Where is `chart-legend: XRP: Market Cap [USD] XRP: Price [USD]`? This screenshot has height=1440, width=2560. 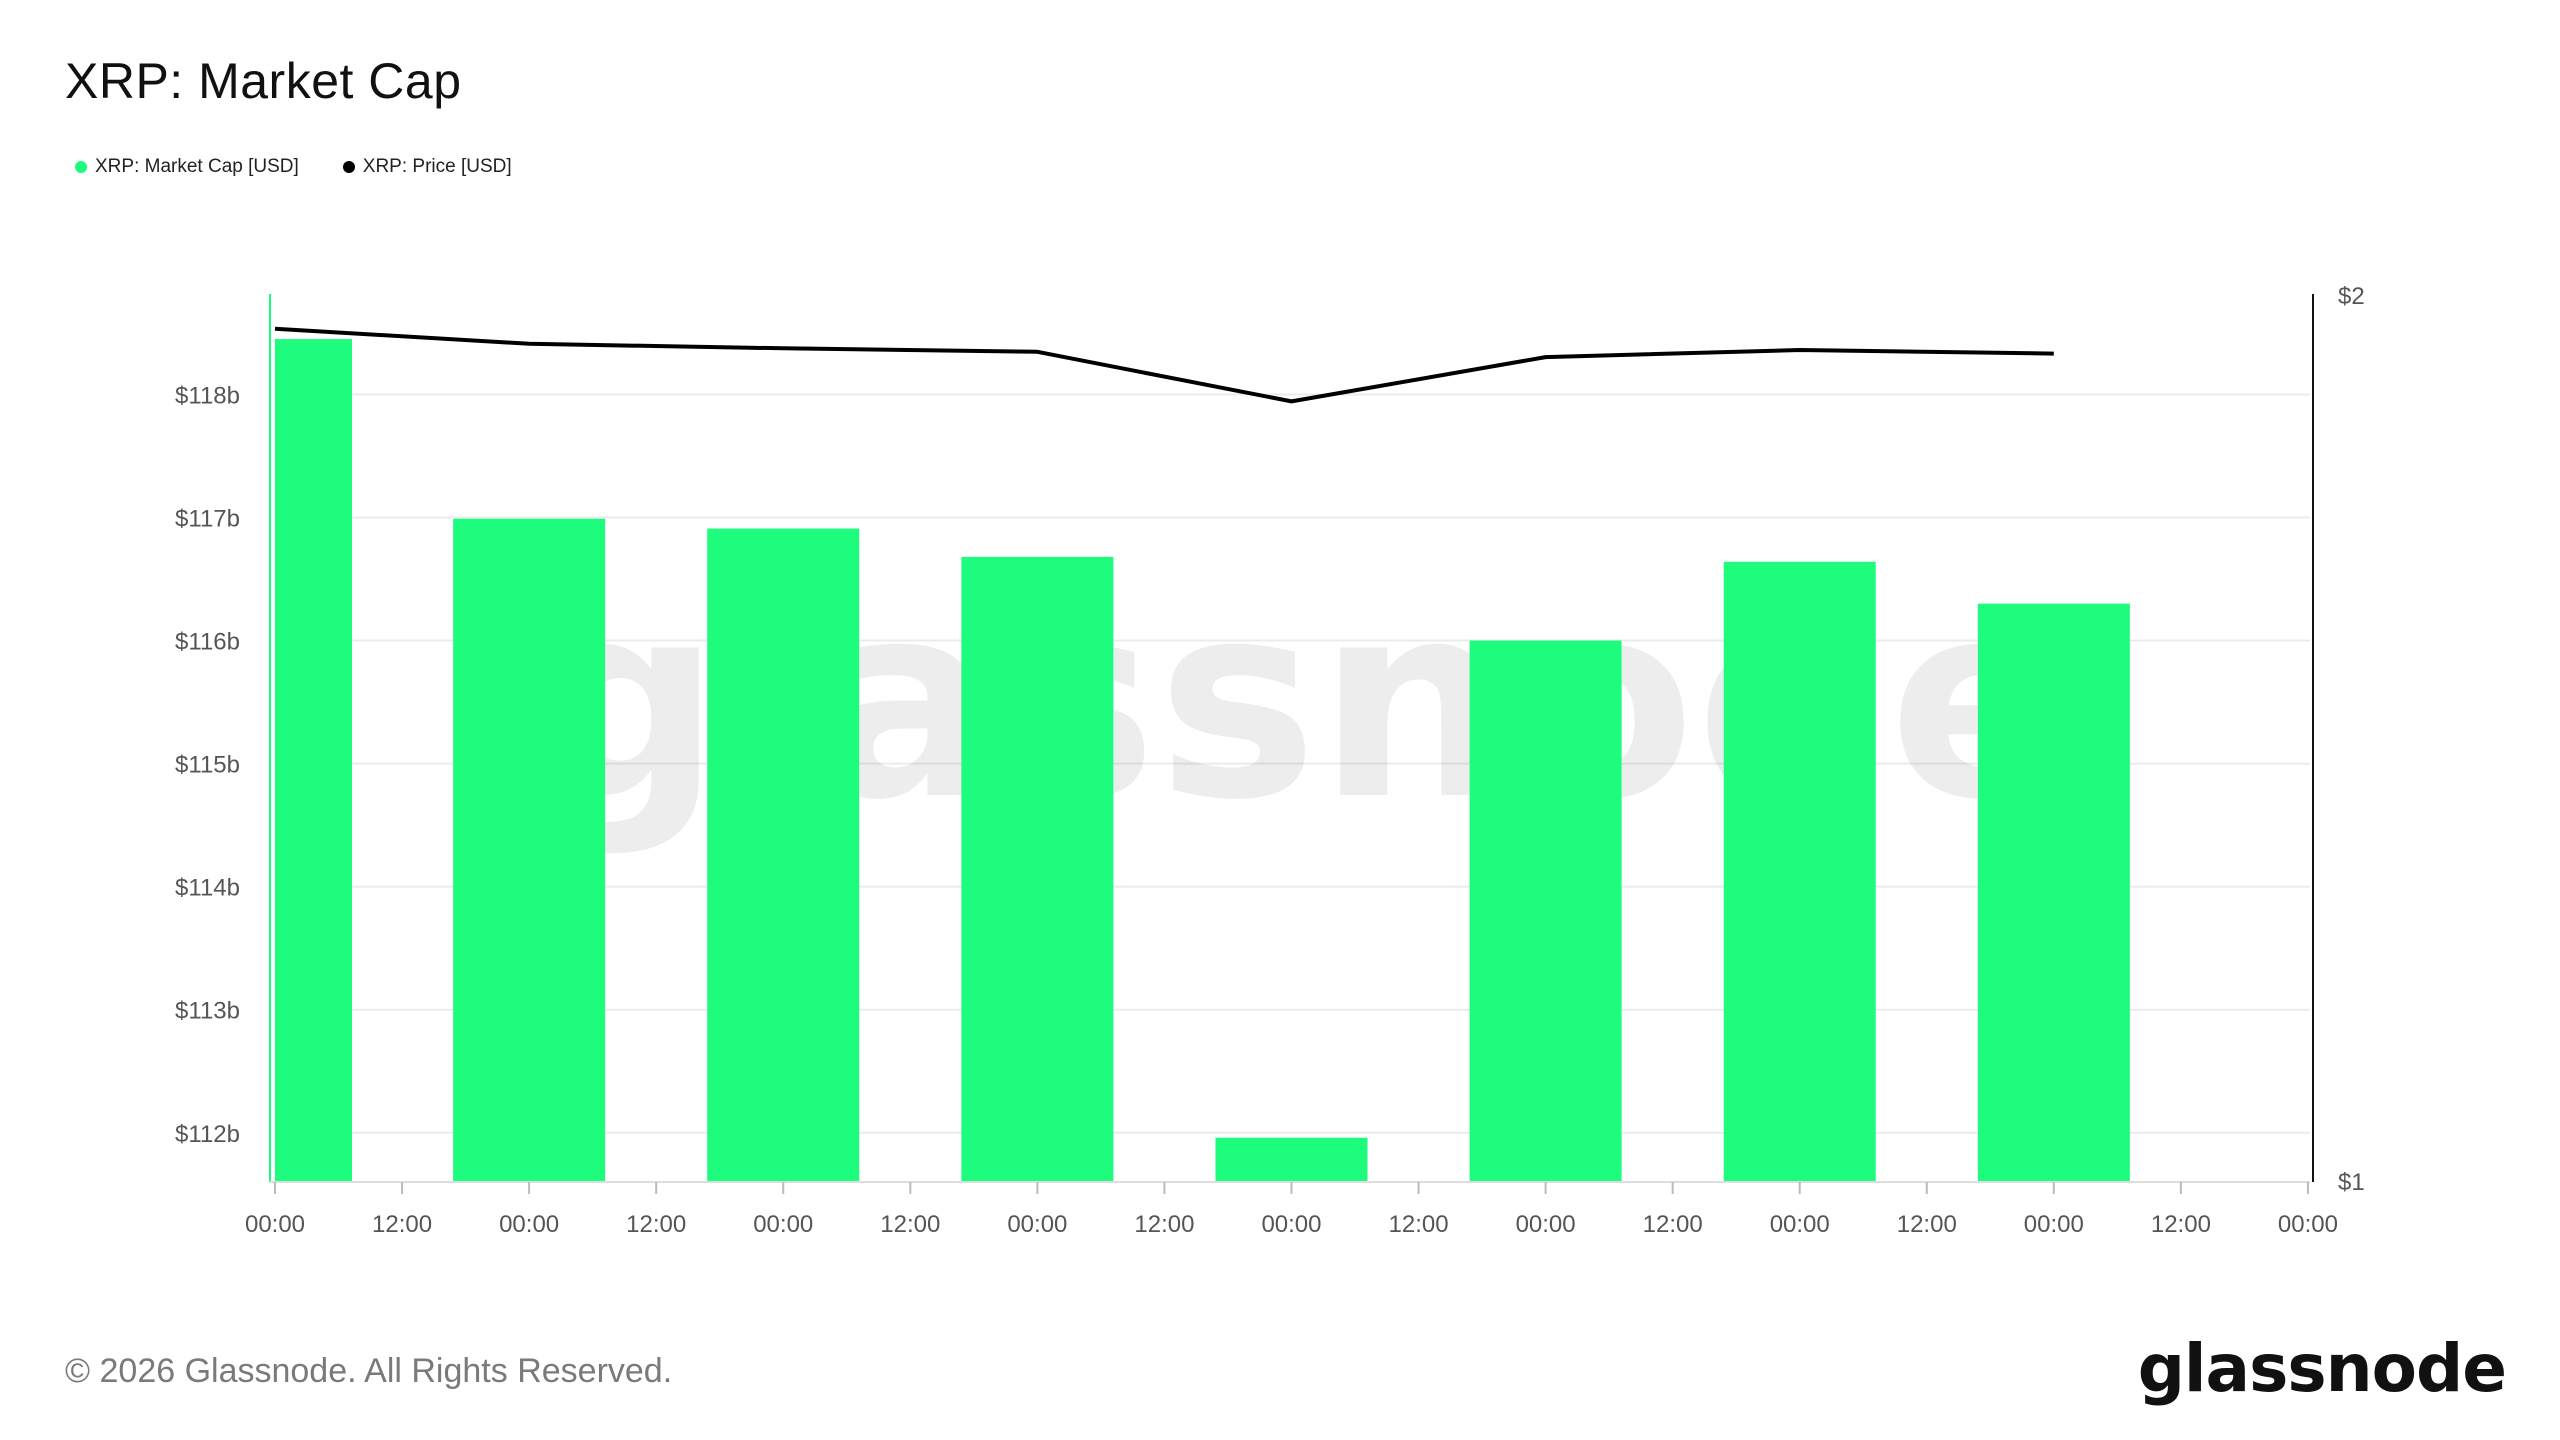
chart-legend: XRP: Market Cap [USD] XRP: Price [USD] is located at coordinates (293, 167).